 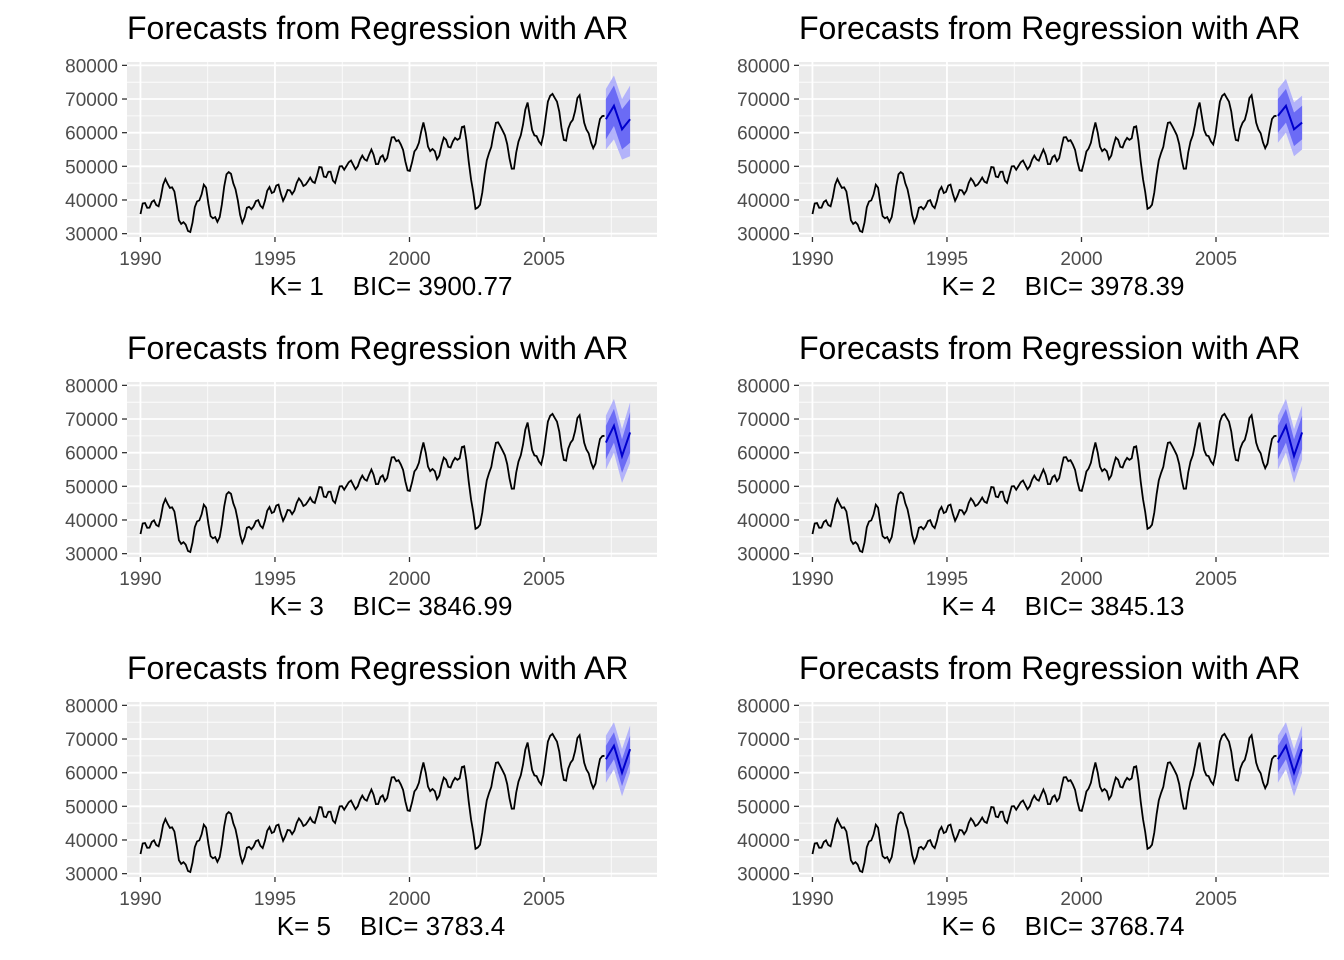 What do you see at coordinates (1063, 606) in the screenshot?
I see `chart-caption: K= 4 BIC= 3845.13` at bounding box center [1063, 606].